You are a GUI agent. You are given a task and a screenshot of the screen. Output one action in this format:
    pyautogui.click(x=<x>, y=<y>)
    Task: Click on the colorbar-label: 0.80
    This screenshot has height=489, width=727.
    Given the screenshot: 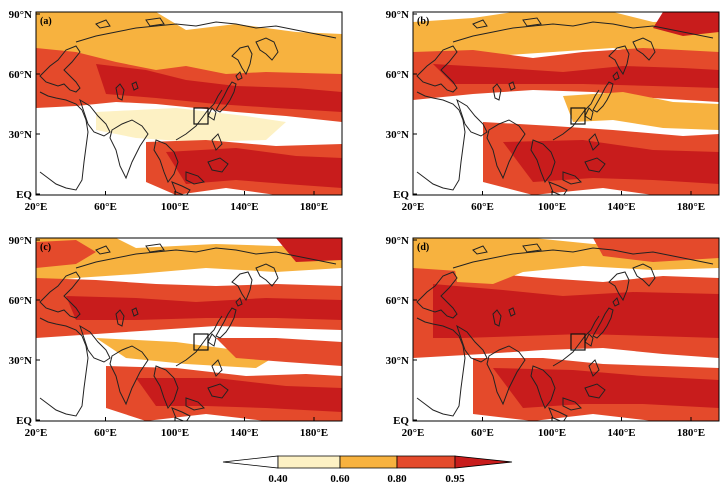 What is the action you would take?
    pyautogui.click(x=397, y=479)
    